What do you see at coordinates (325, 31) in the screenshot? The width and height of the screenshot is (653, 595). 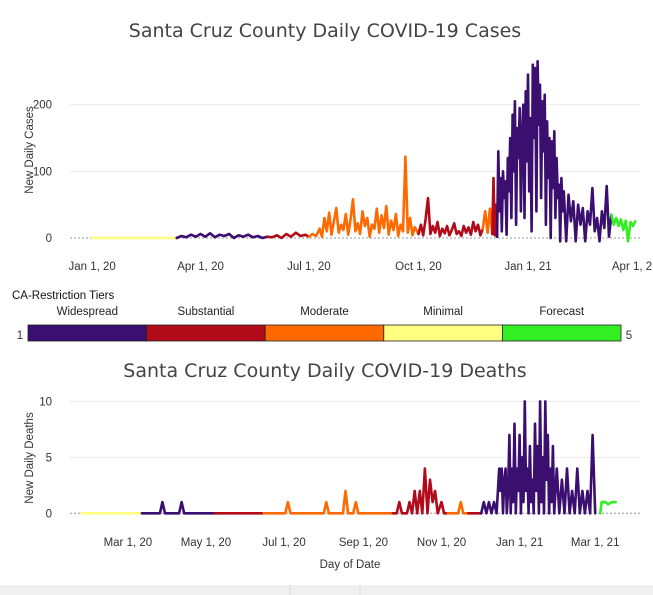 I see `cases-chart-title: Santa Cruz County Daily COVID-19 Cases` at bounding box center [325, 31].